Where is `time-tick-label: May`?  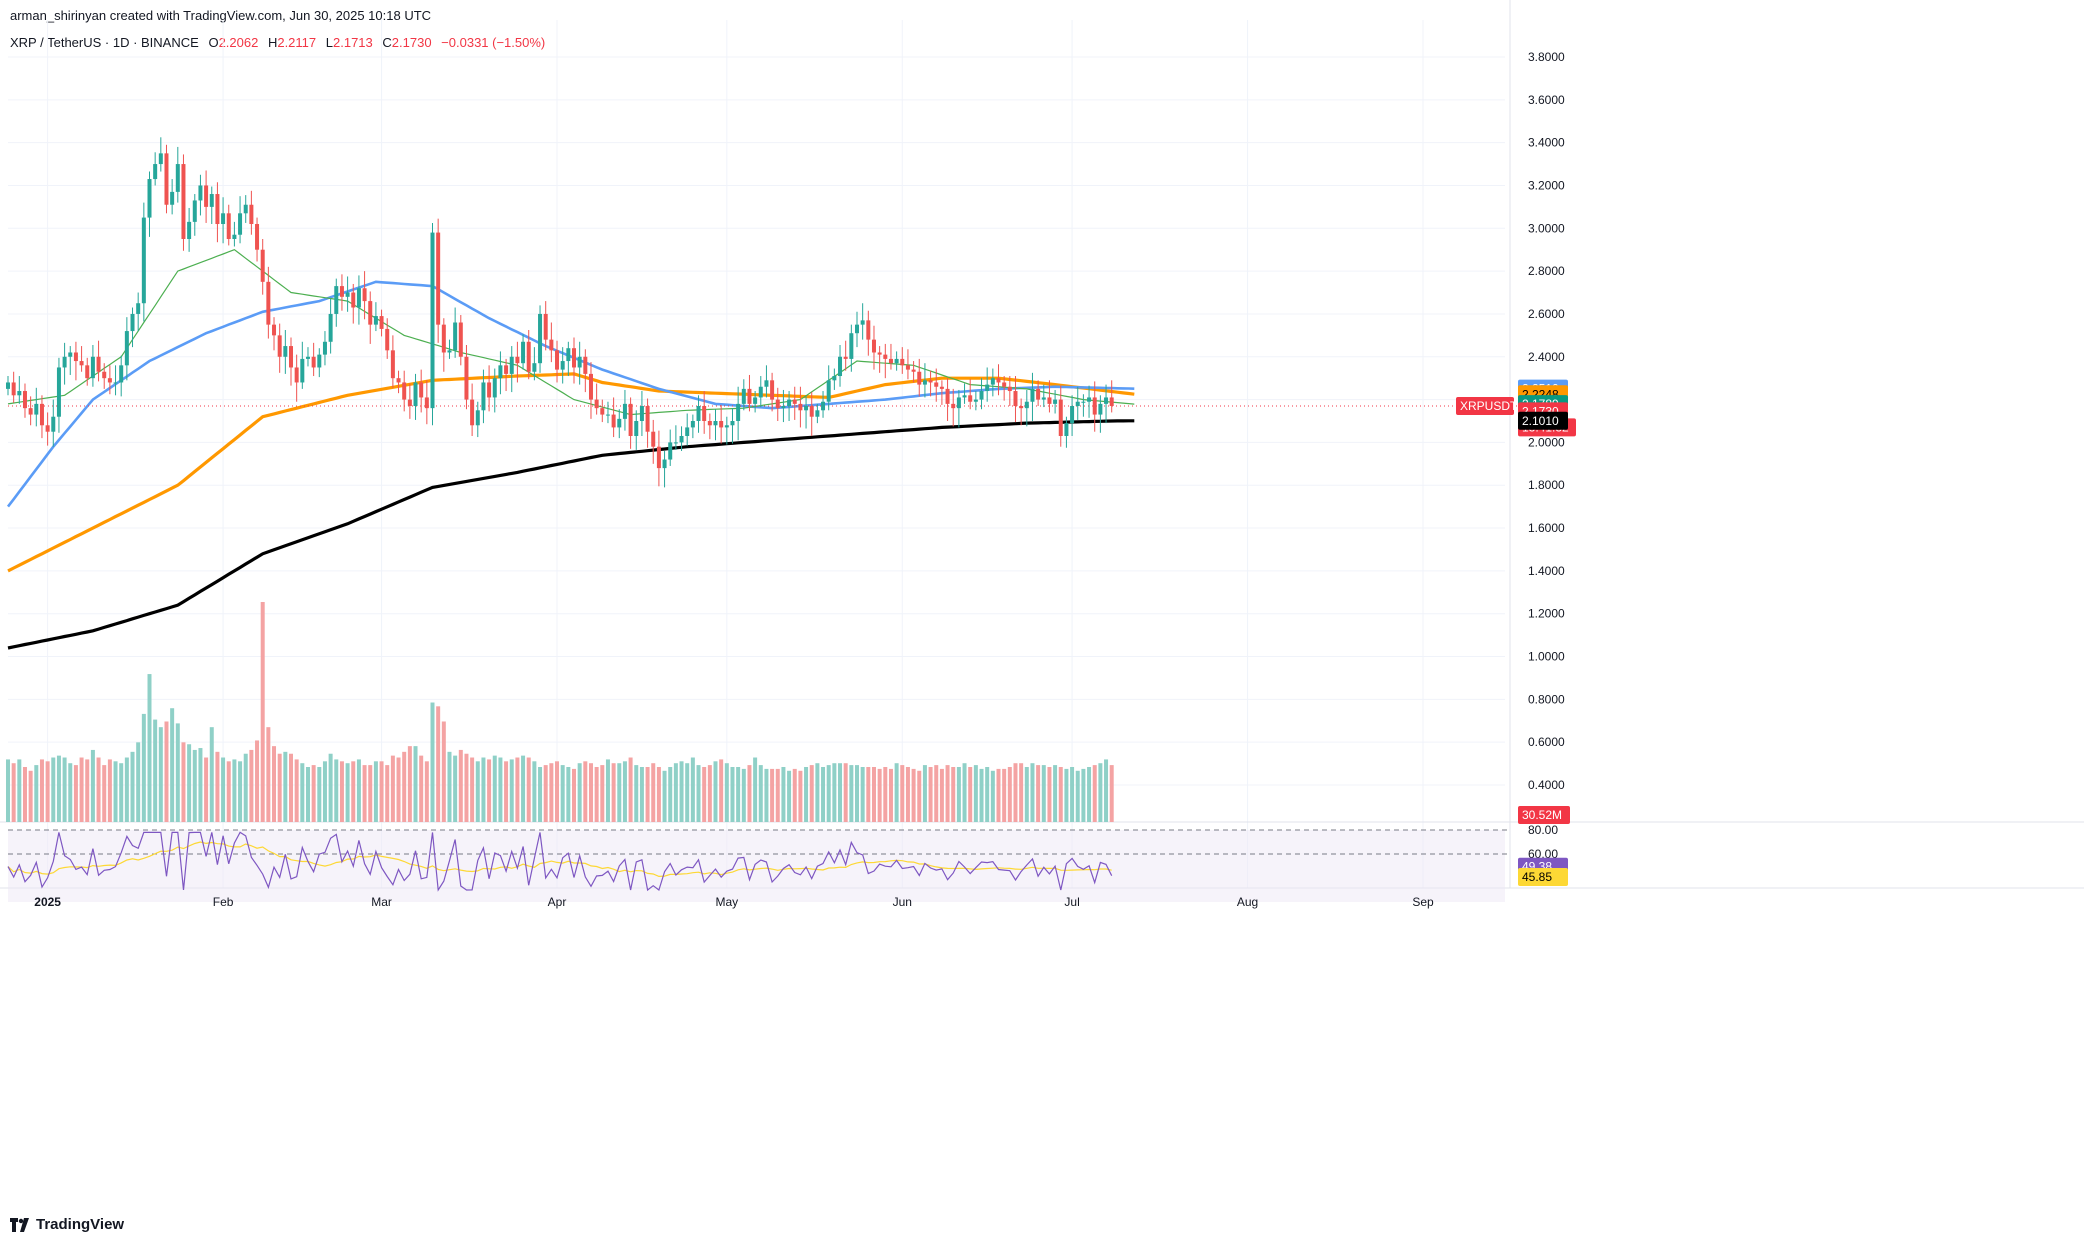 time-tick-label: May is located at coordinates (726, 902).